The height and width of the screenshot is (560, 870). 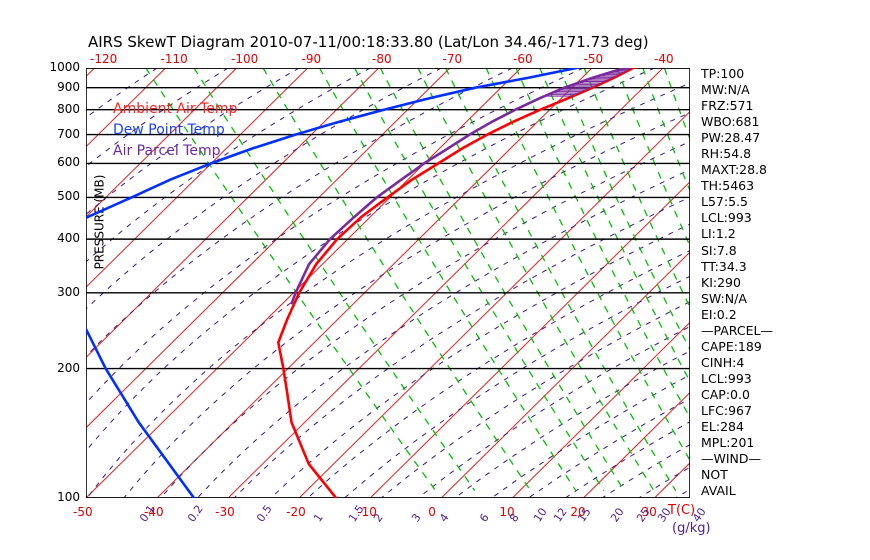 What do you see at coordinates (68, 291) in the screenshot?
I see `pressure-tick: 300` at bounding box center [68, 291].